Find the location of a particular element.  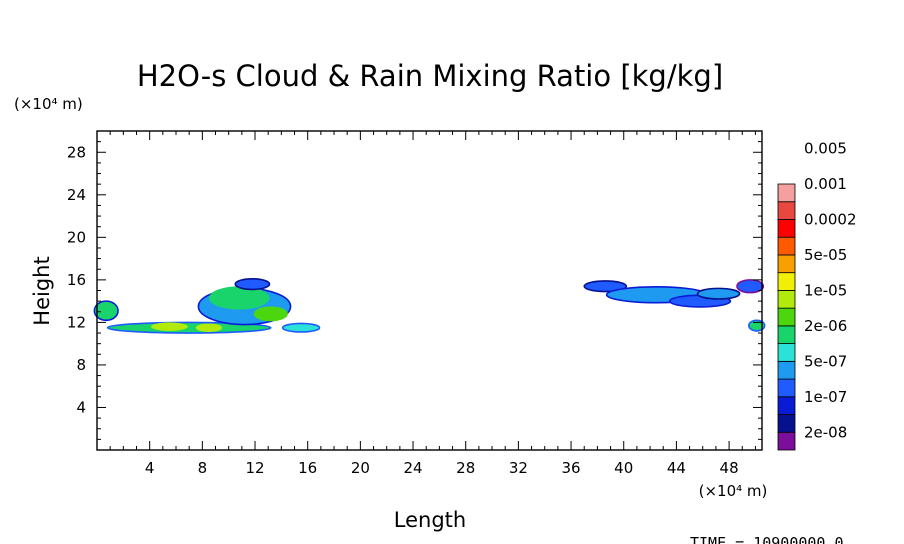

time-label: TIME = 10900000.0 is located at coordinates (767, 539).